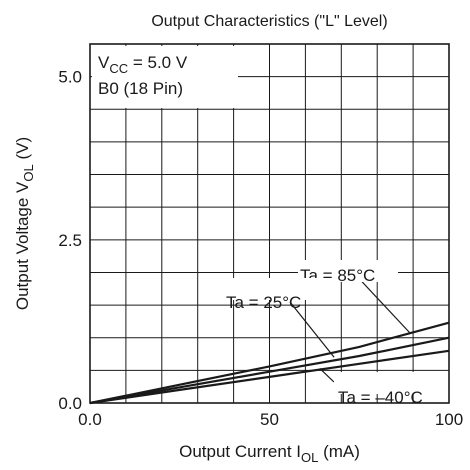 This screenshot has height=470, width=470. Describe the element at coordinates (70, 77) in the screenshot. I see `y-tick-label: 5.0` at that location.